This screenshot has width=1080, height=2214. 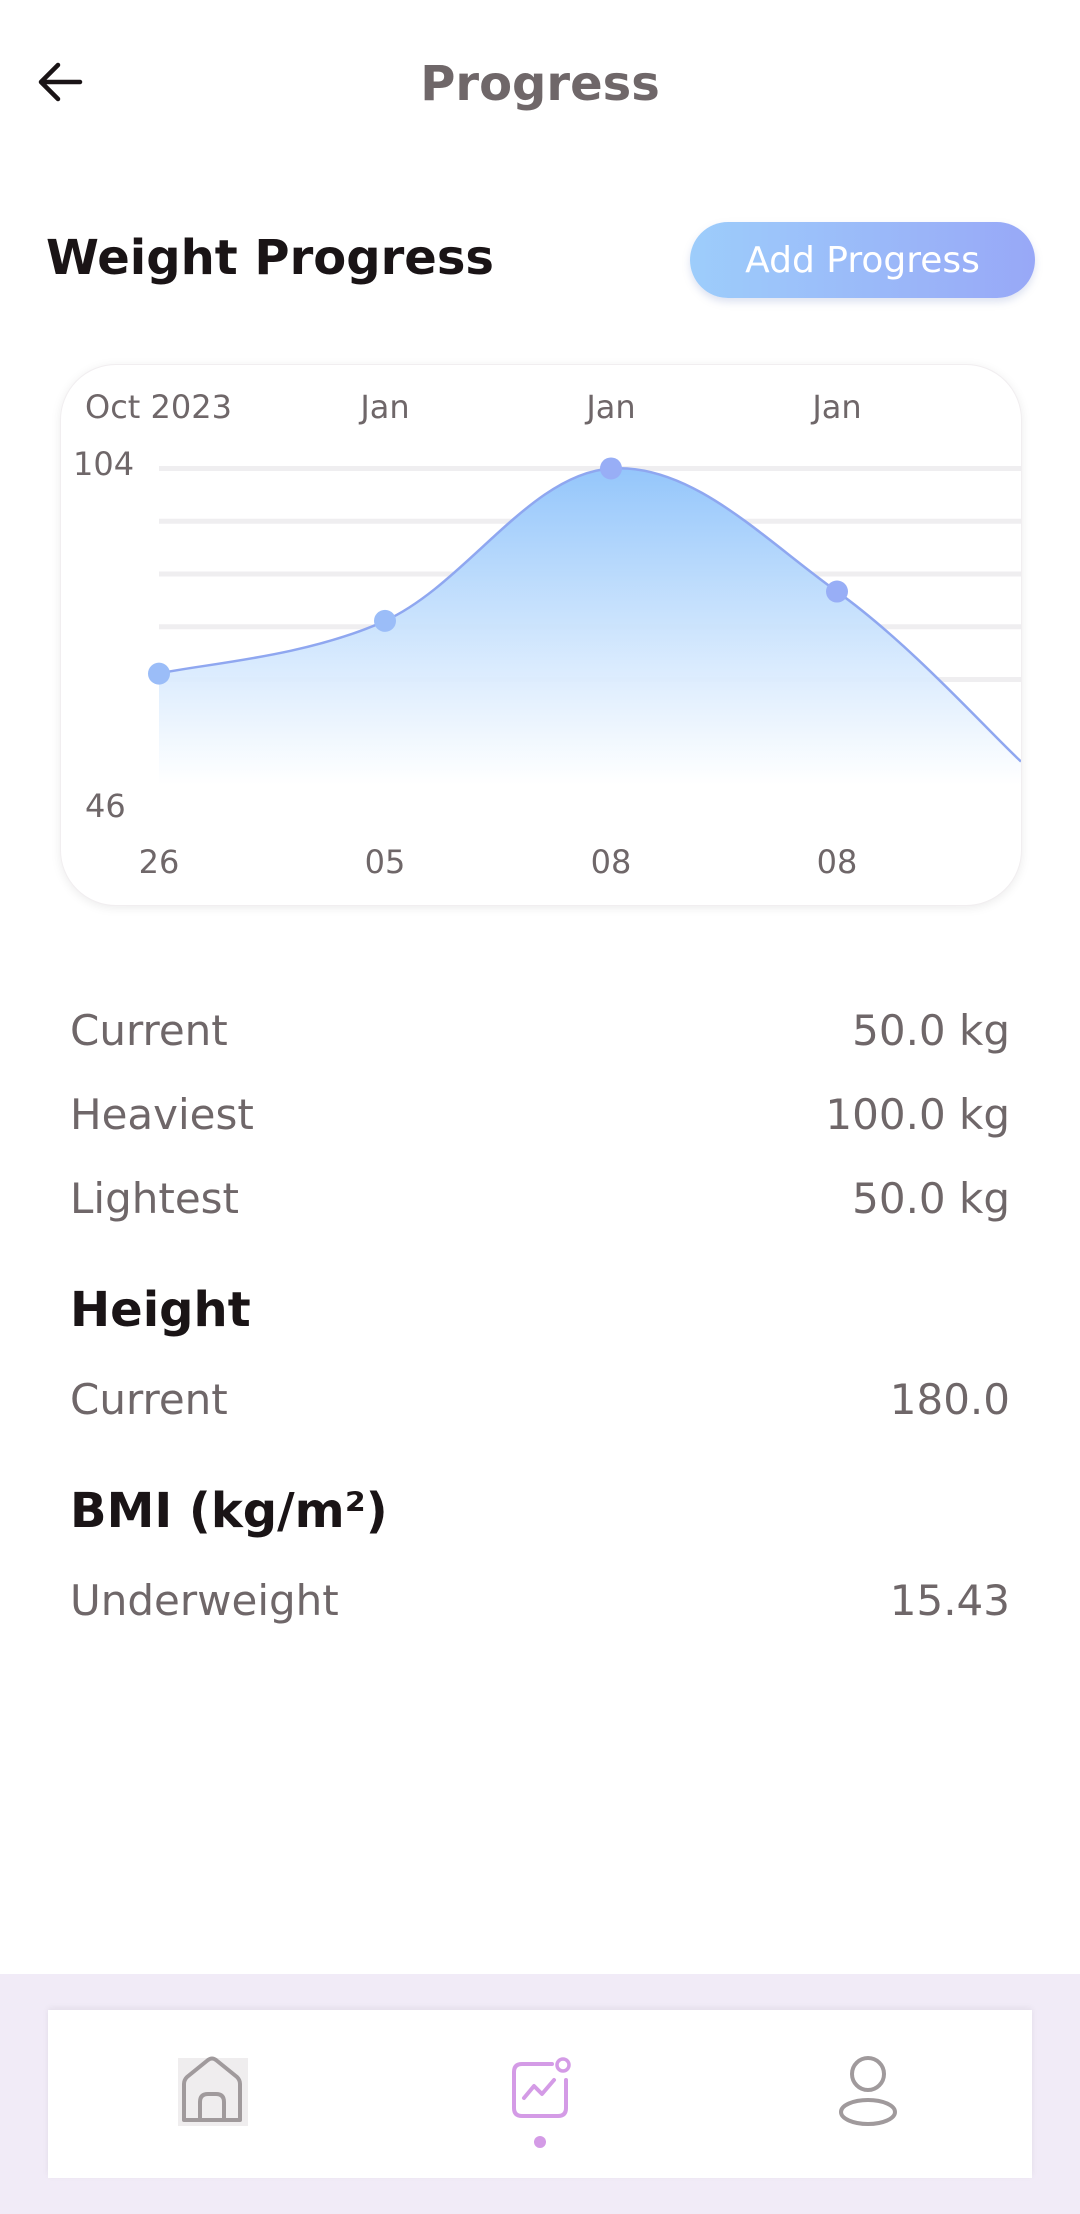 I want to click on nav-home, so click(x=212, y=2090).